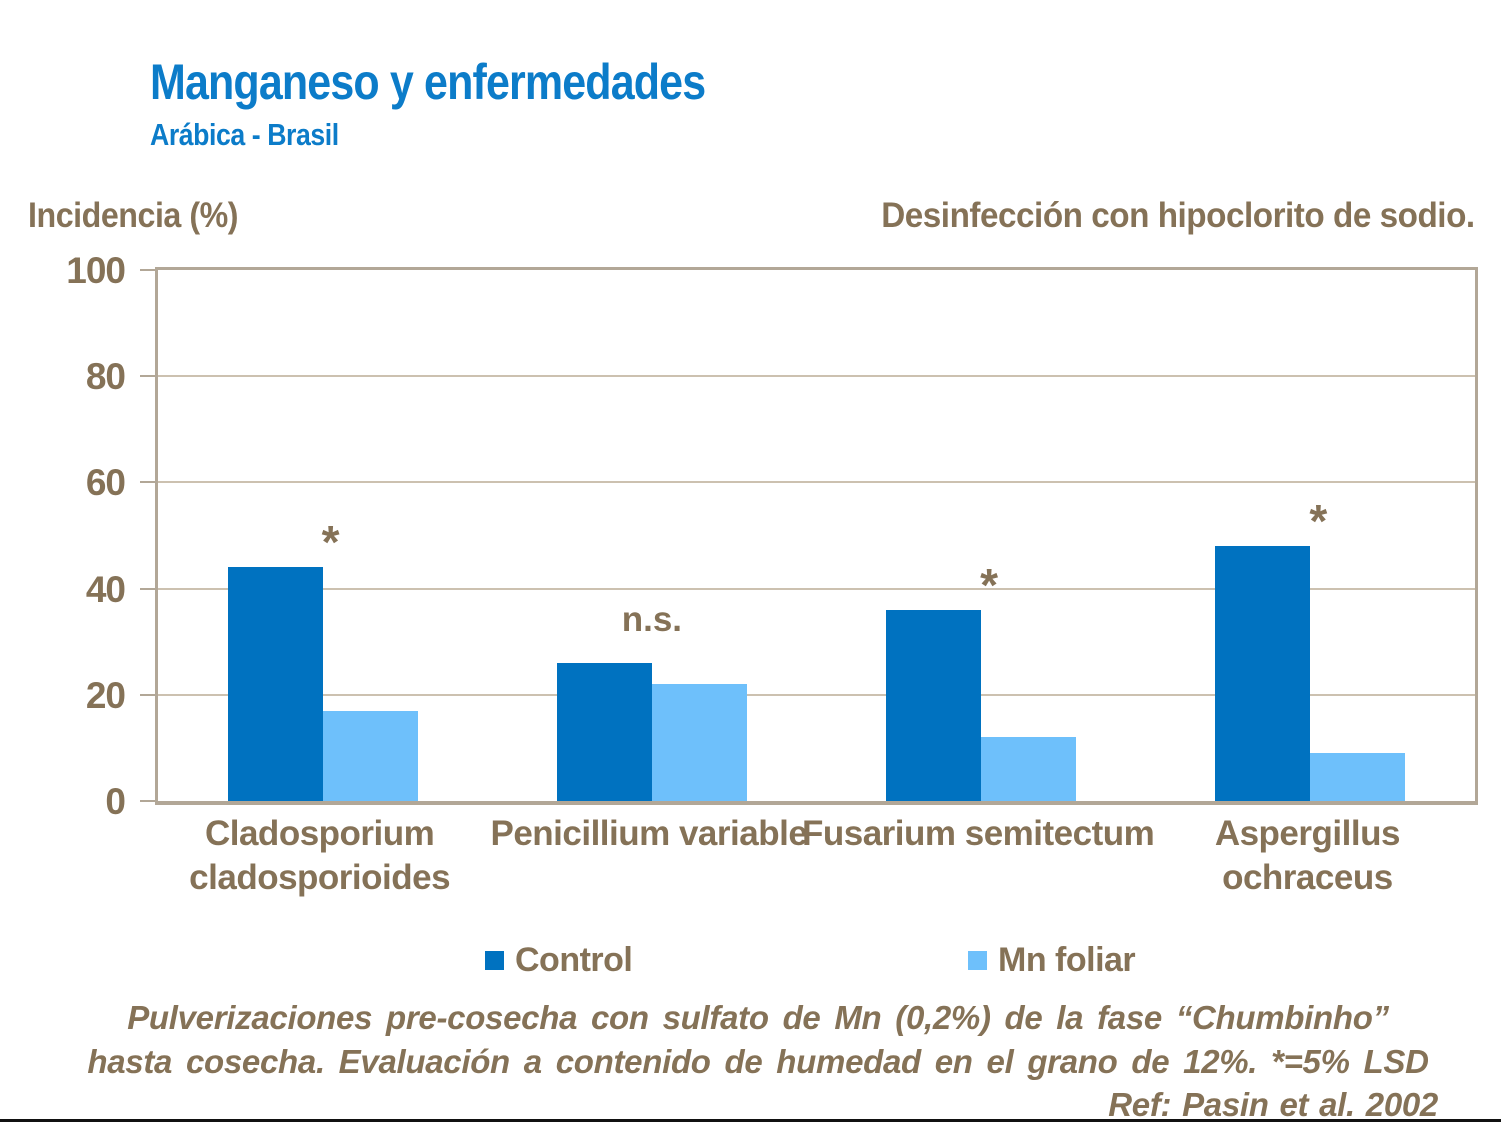 Image resolution: width=1501 pixels, height=1126 pixels. I want to click on y-tick-label-40: 40, so click(105, 589).